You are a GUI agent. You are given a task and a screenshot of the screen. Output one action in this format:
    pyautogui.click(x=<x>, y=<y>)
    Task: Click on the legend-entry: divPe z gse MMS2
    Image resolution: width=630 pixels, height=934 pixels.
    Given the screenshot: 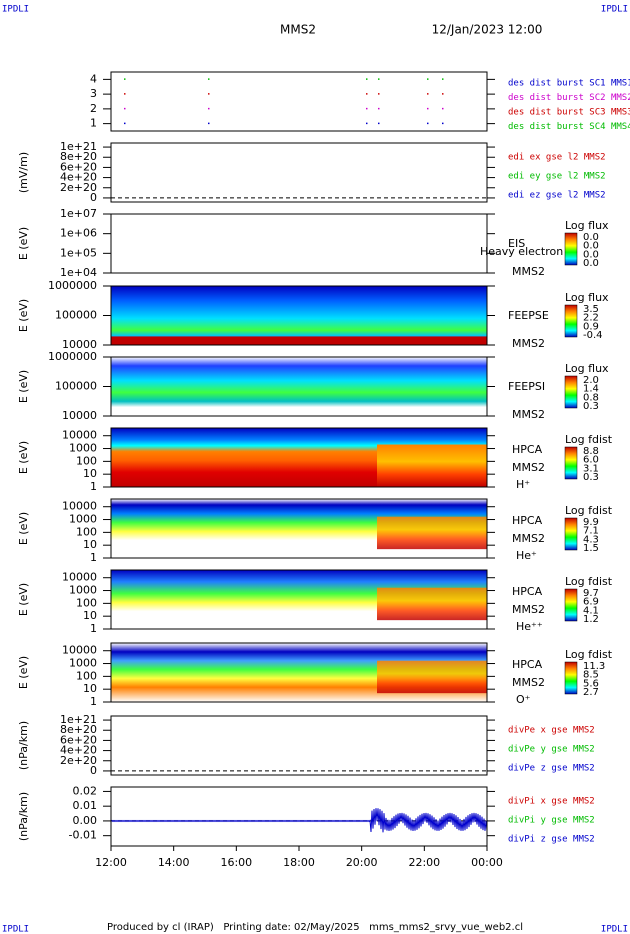 What is the action you would take?
    pyautogui.click(x=551, y=769)
    